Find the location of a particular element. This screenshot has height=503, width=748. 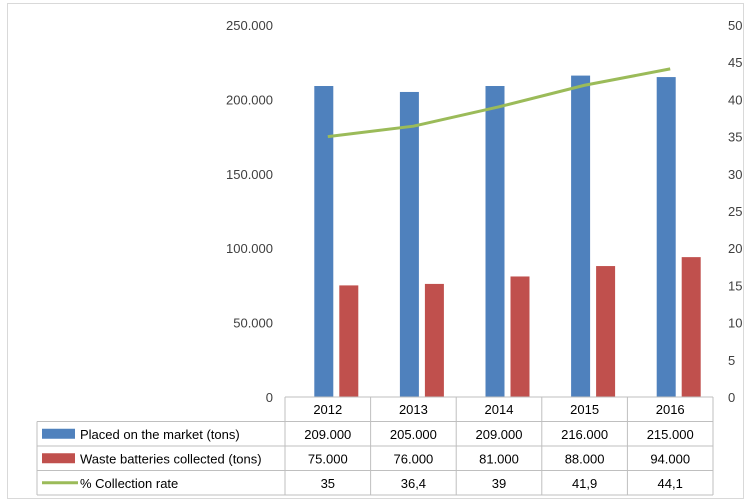

collection-rate-line is located at coordinates (499, 103).